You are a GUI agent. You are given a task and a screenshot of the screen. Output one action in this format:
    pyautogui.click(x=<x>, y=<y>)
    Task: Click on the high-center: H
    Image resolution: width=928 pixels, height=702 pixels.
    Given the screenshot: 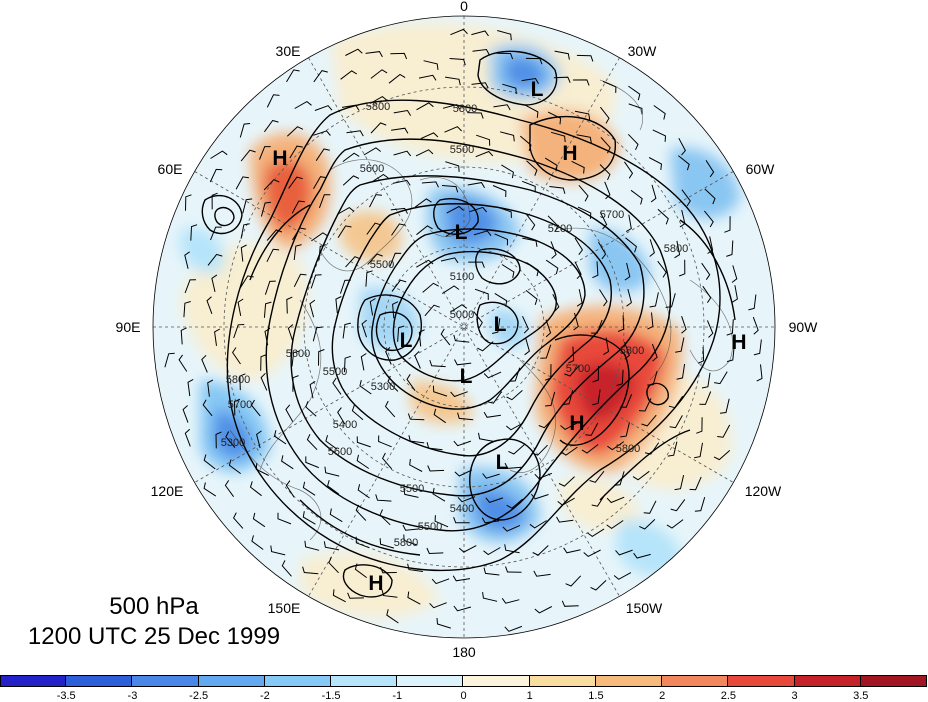 What is the action you would take?
    pyautogui.click(x=279, y=158)
    